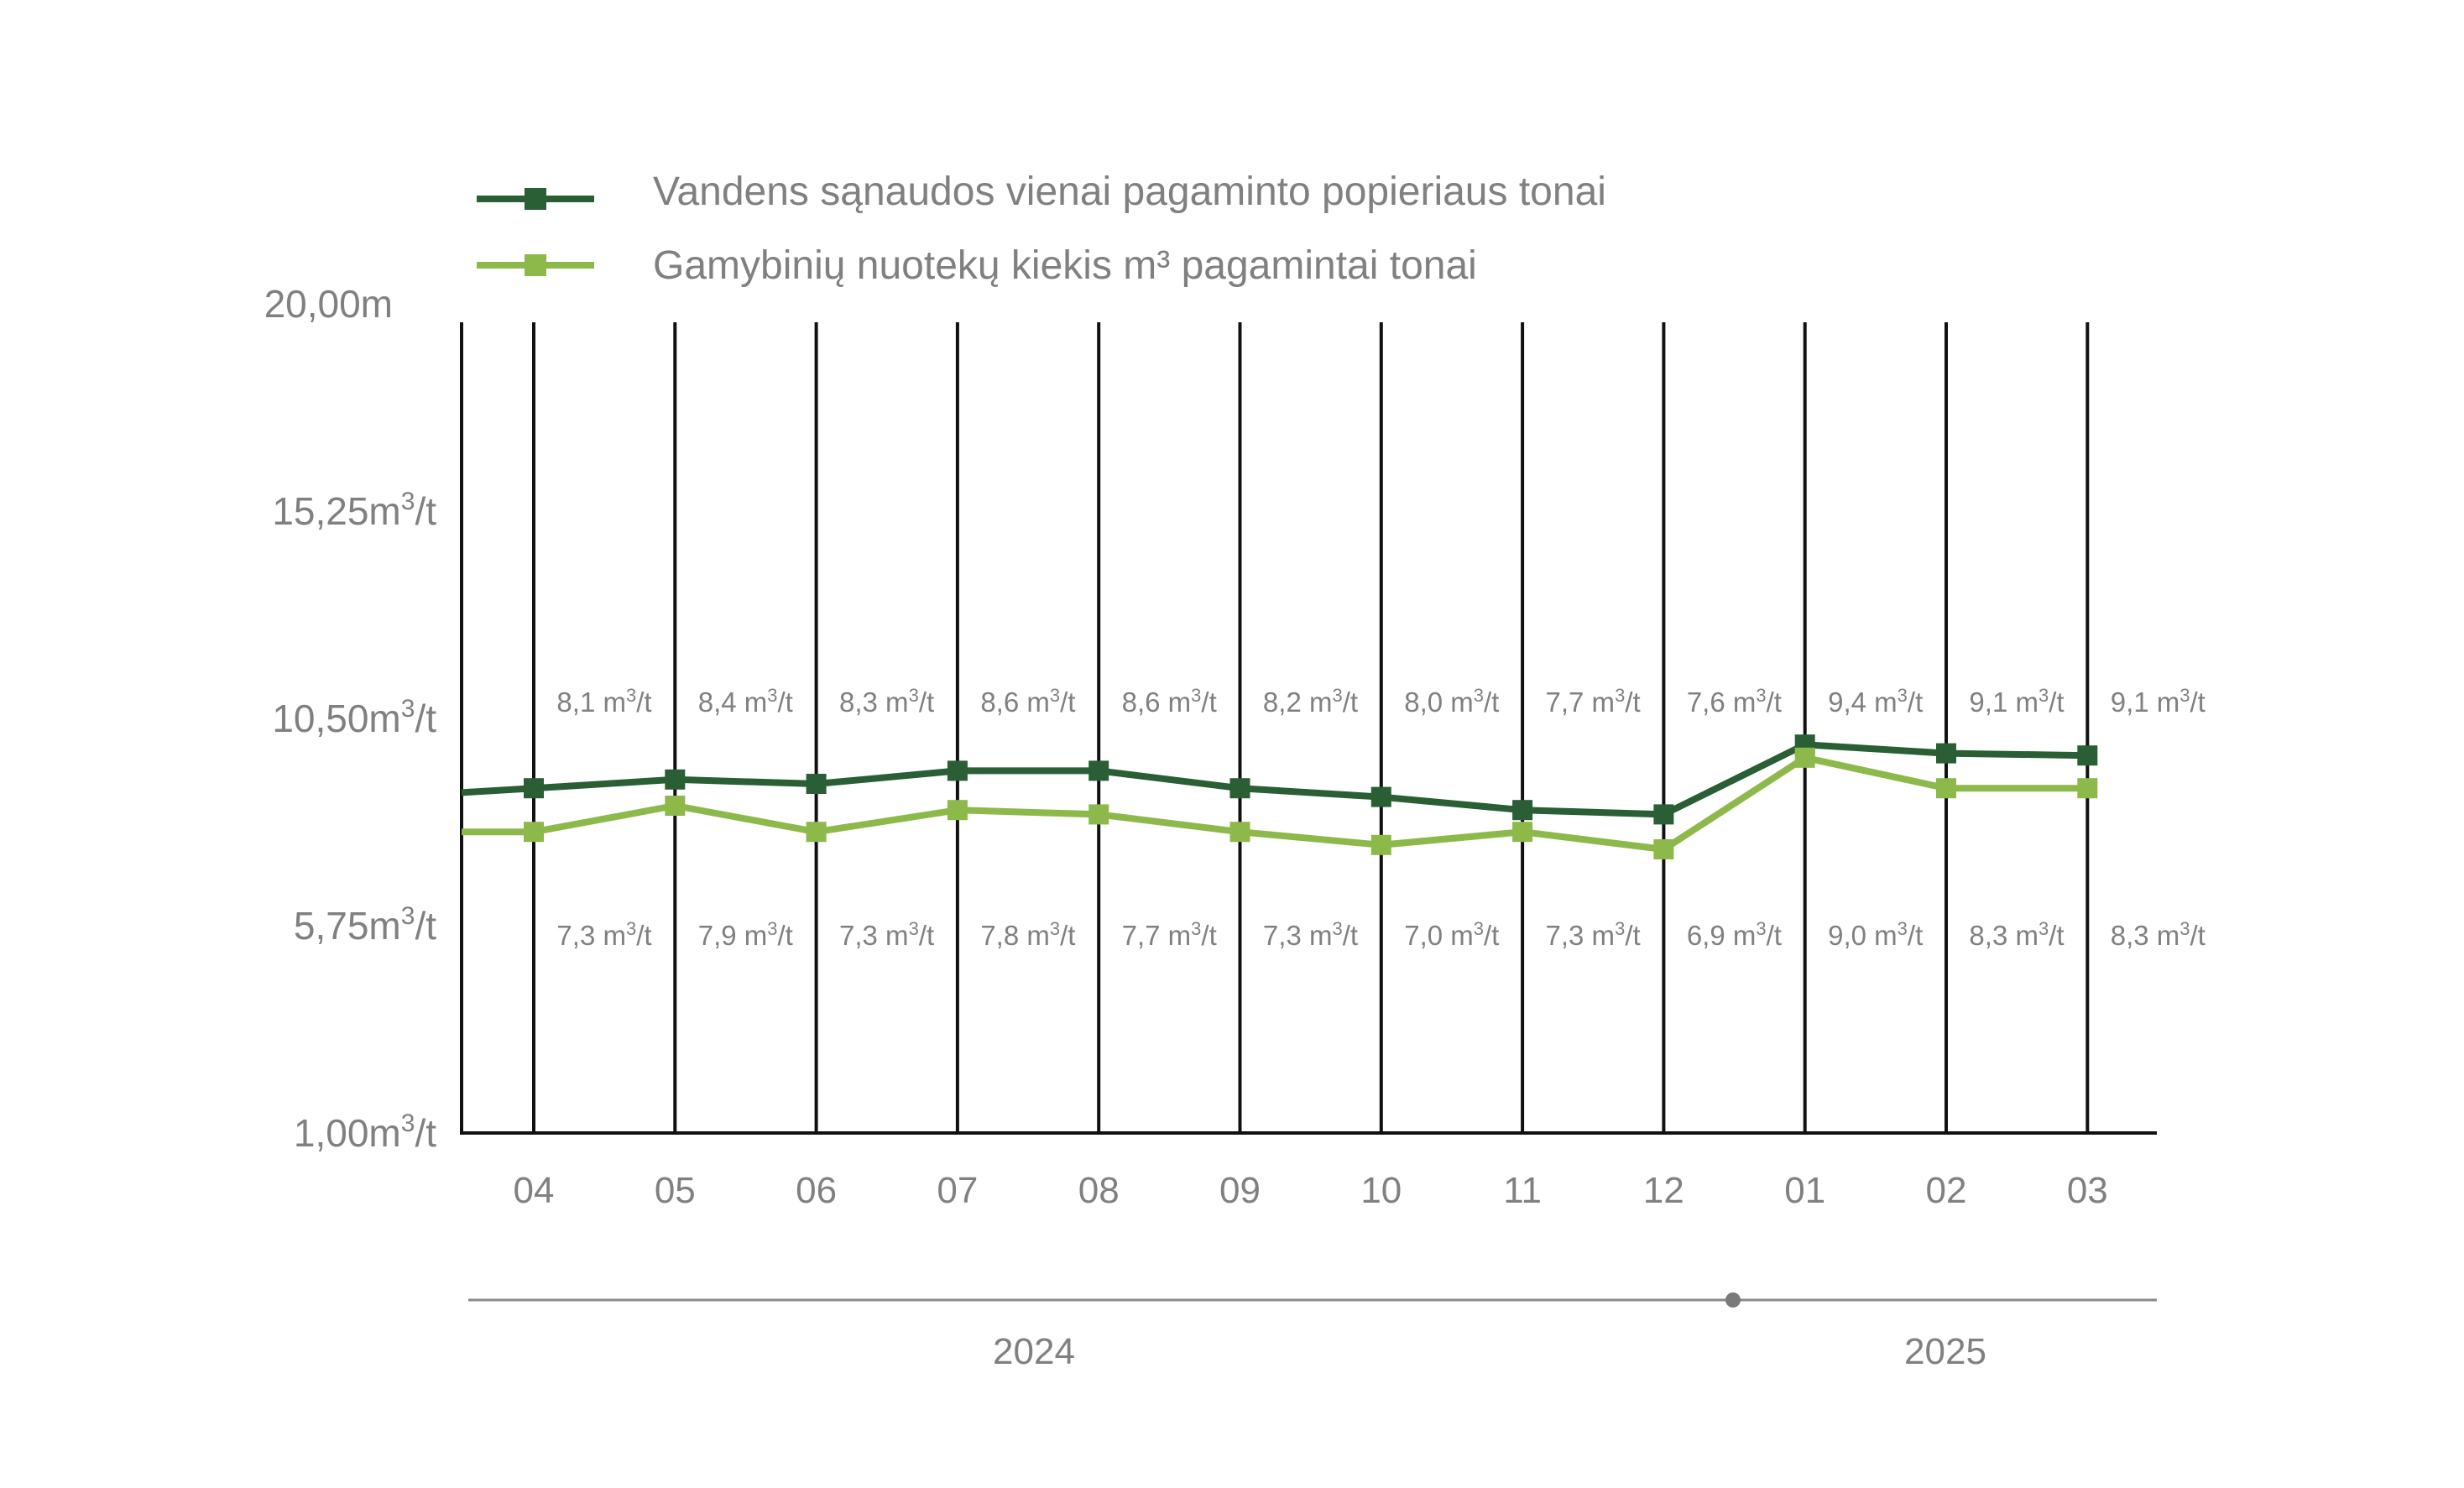 The image size is (2464, 1488). Describe the element at coordinates (1734, 702) in the screenshot. I see `data-label-series-1-12: 7,6 m3/t` at that location.